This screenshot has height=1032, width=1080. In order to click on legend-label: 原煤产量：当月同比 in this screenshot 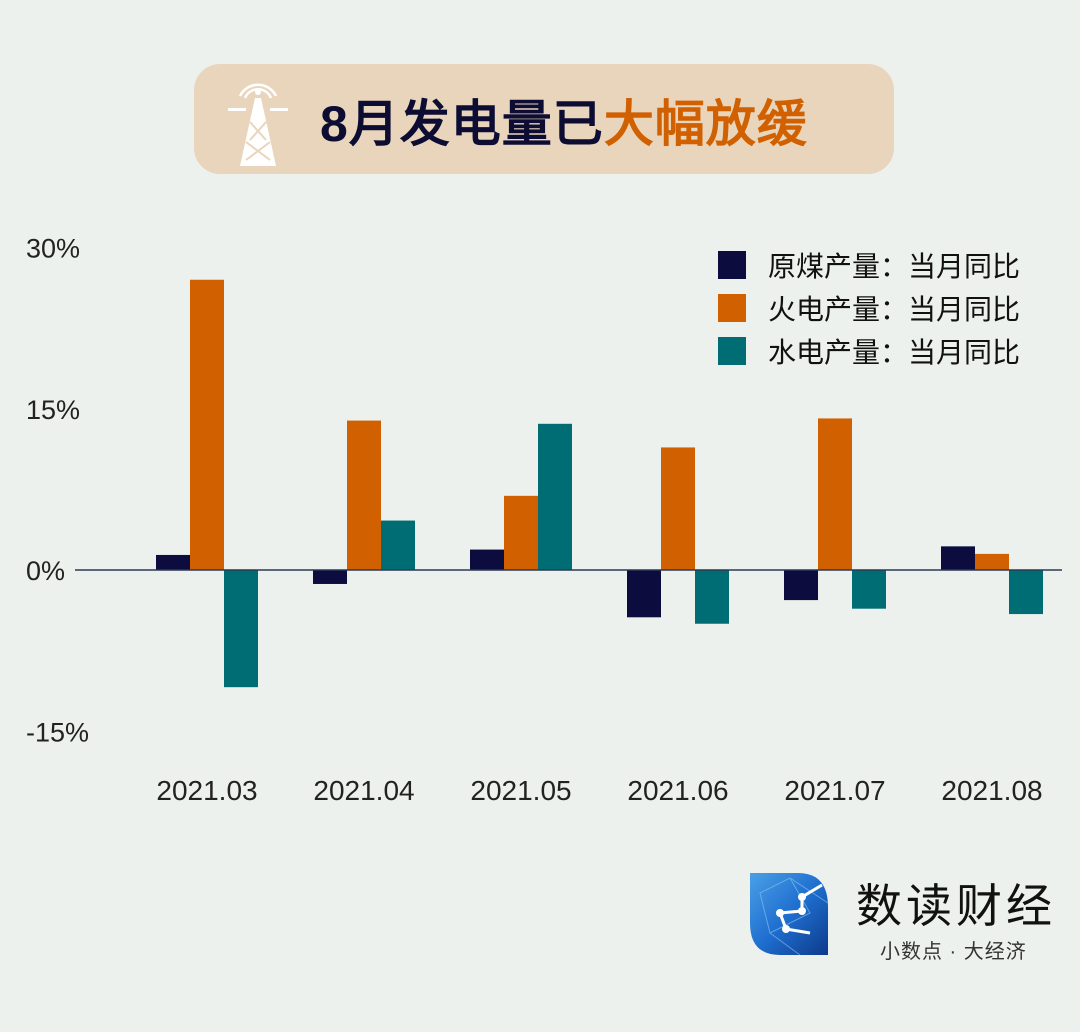, I will do `click(894, 266)`.